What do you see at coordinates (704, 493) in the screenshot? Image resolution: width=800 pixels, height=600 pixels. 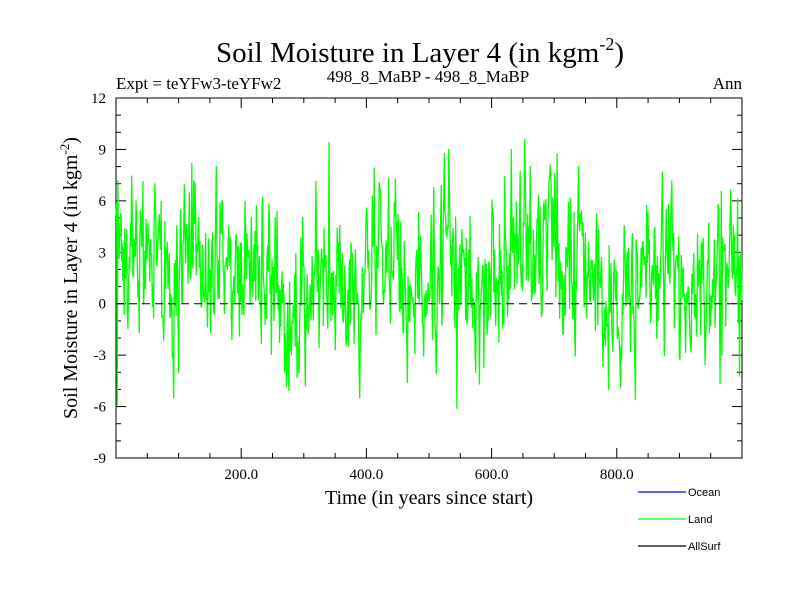 I see `legend-label-ocean: Ocean` at bounding box center [704, 493].